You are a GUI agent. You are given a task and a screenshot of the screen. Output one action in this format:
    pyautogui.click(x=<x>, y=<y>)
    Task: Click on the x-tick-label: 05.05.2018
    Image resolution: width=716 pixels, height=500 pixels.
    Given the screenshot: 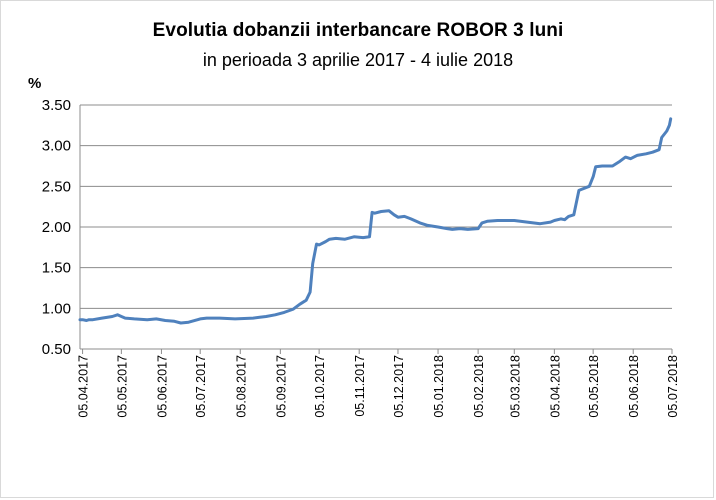 What is the action you would take?
    pyautogui.click(x=594, y=386)
    